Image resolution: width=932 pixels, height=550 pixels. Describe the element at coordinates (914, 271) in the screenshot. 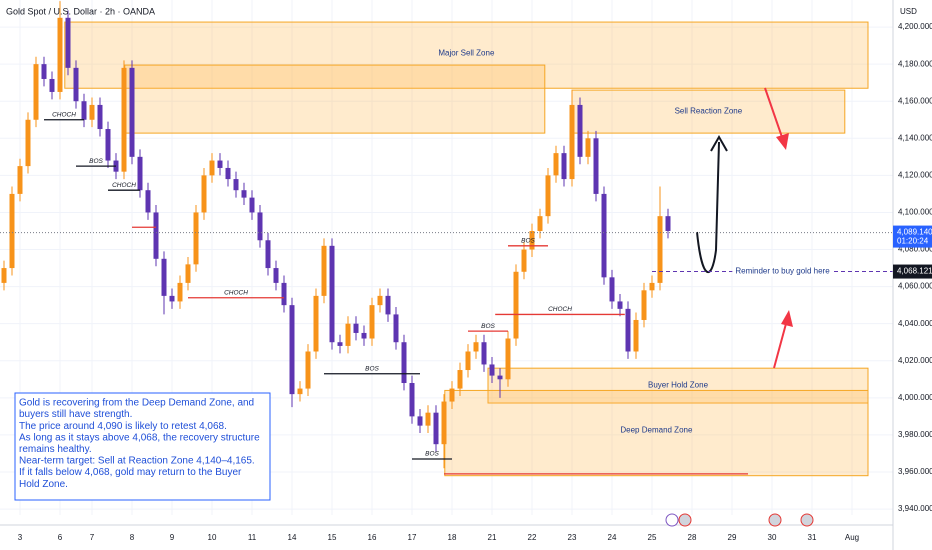

I see `reminder-price-label: 4,068.121` at that location.